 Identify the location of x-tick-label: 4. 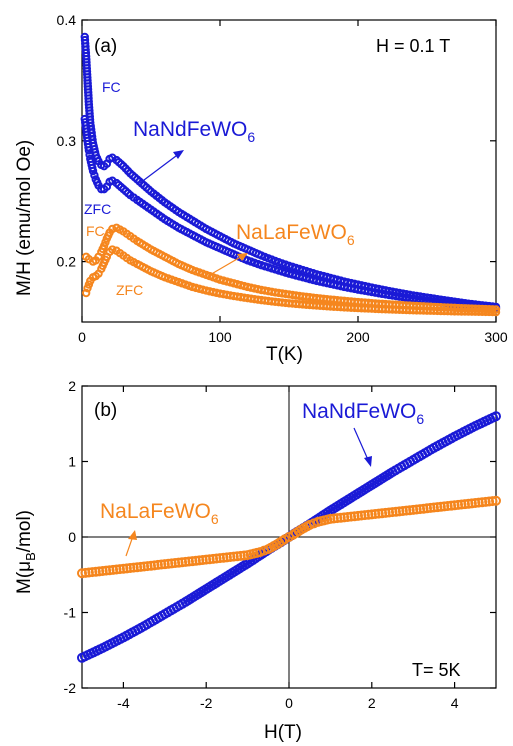
(455, 703).